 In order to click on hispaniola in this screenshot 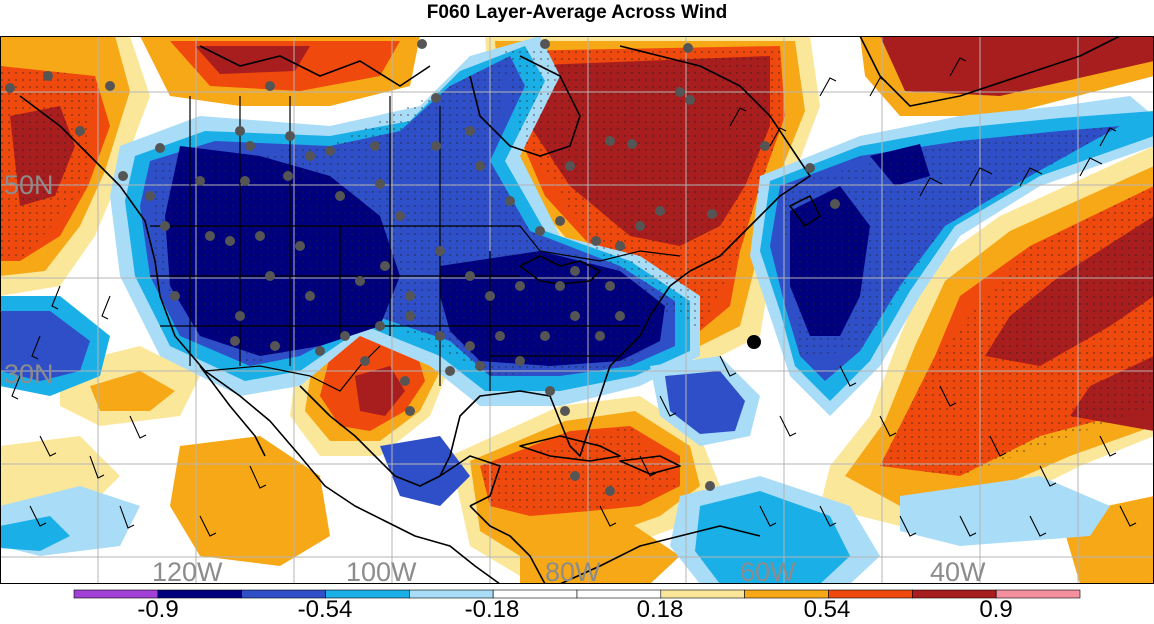, I will do `click(650, 465)`.